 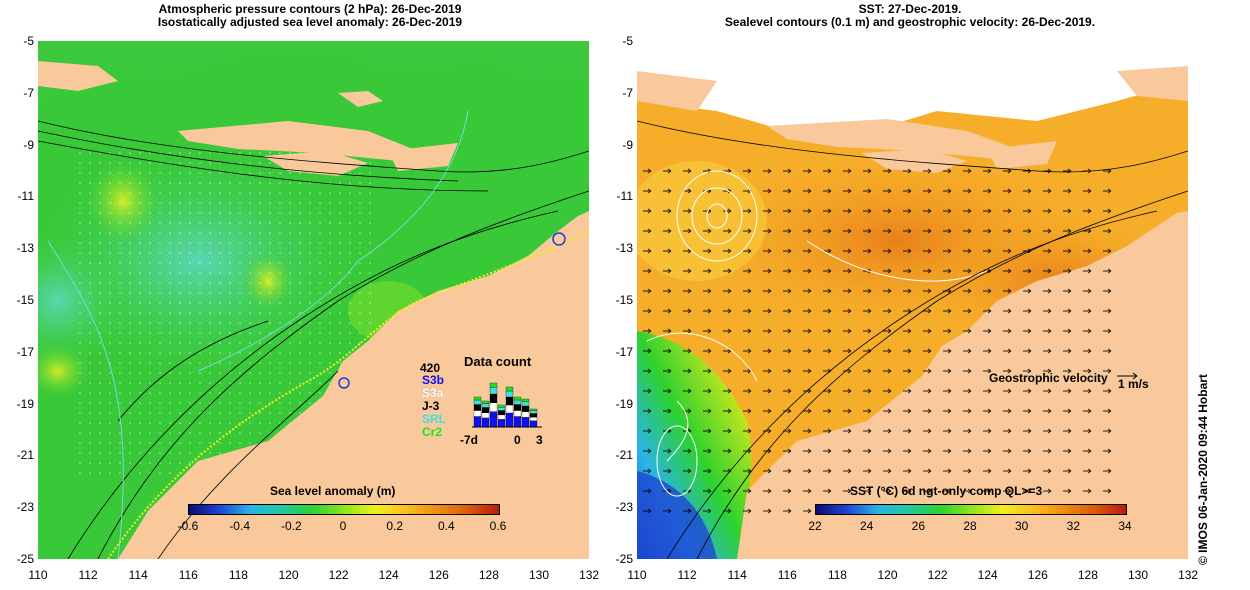 What do you see at coordinates (517, 440) in the screenshot?
I see `data-count-x-mid: 0` at bounding box center [517, 440].